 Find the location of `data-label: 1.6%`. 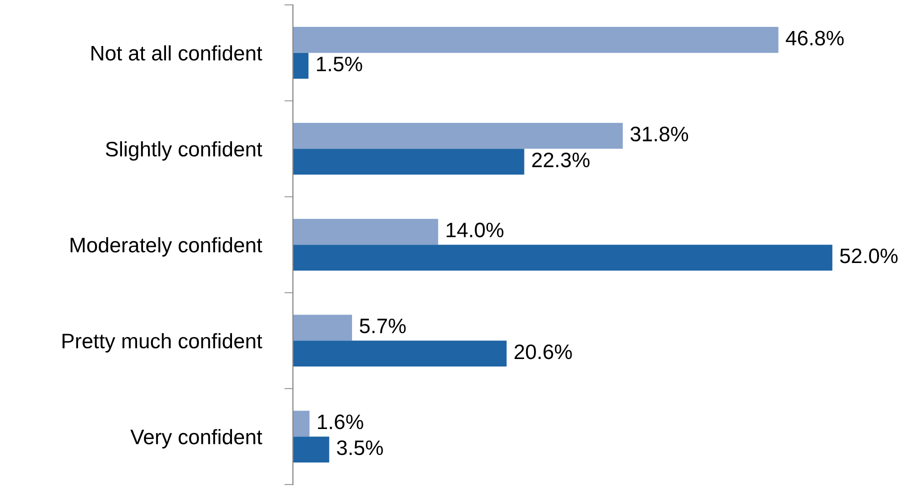

data-label: 1.6% is located at coordinates (341, 422).